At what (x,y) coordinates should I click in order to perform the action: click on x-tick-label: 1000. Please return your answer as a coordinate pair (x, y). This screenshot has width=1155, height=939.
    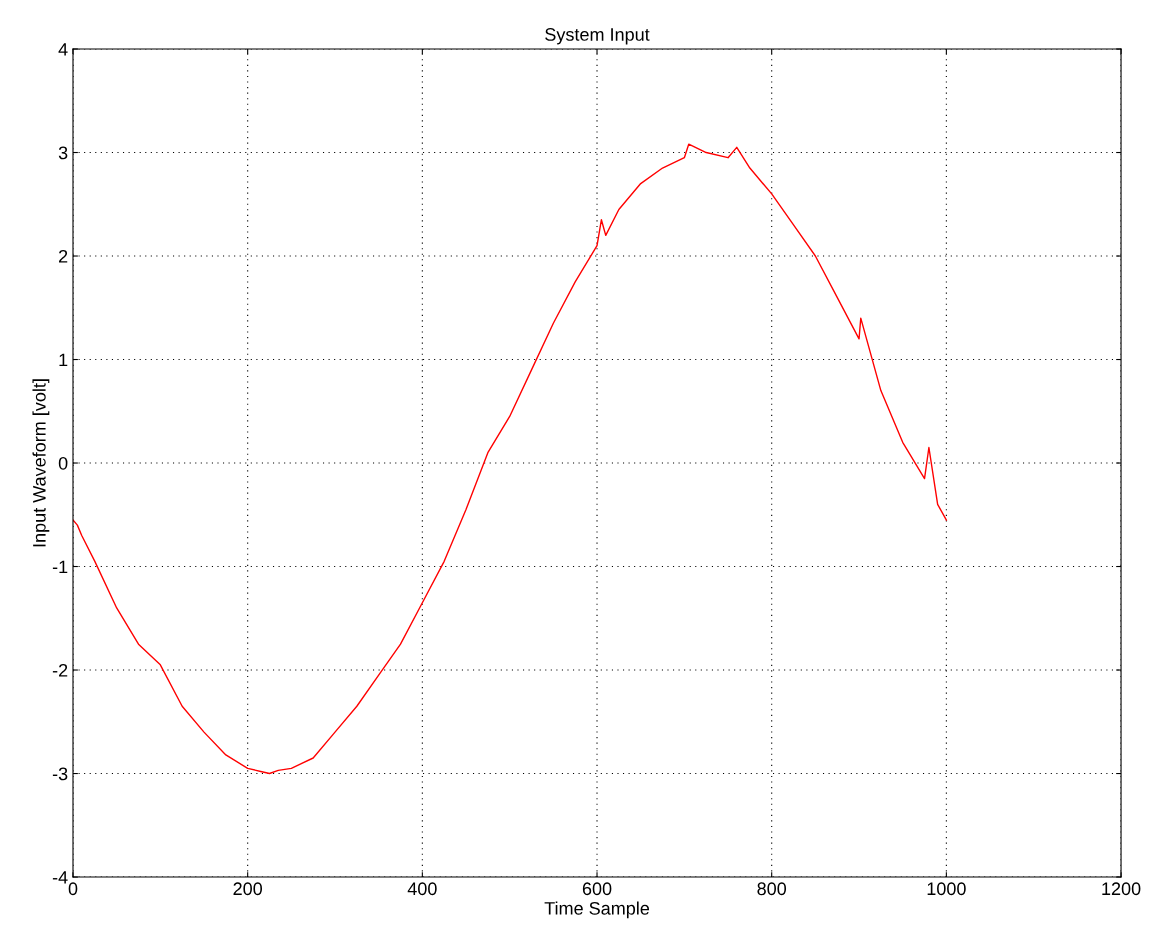
    Looking at the image, I should click on (946, 889).